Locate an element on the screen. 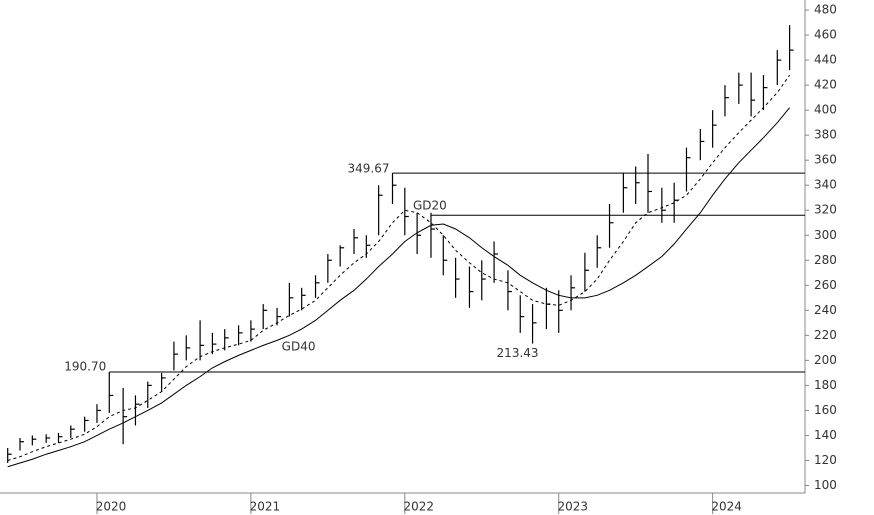 The image size is (874, 515). level-label: 190.70 is located at coordinates (85, 367).